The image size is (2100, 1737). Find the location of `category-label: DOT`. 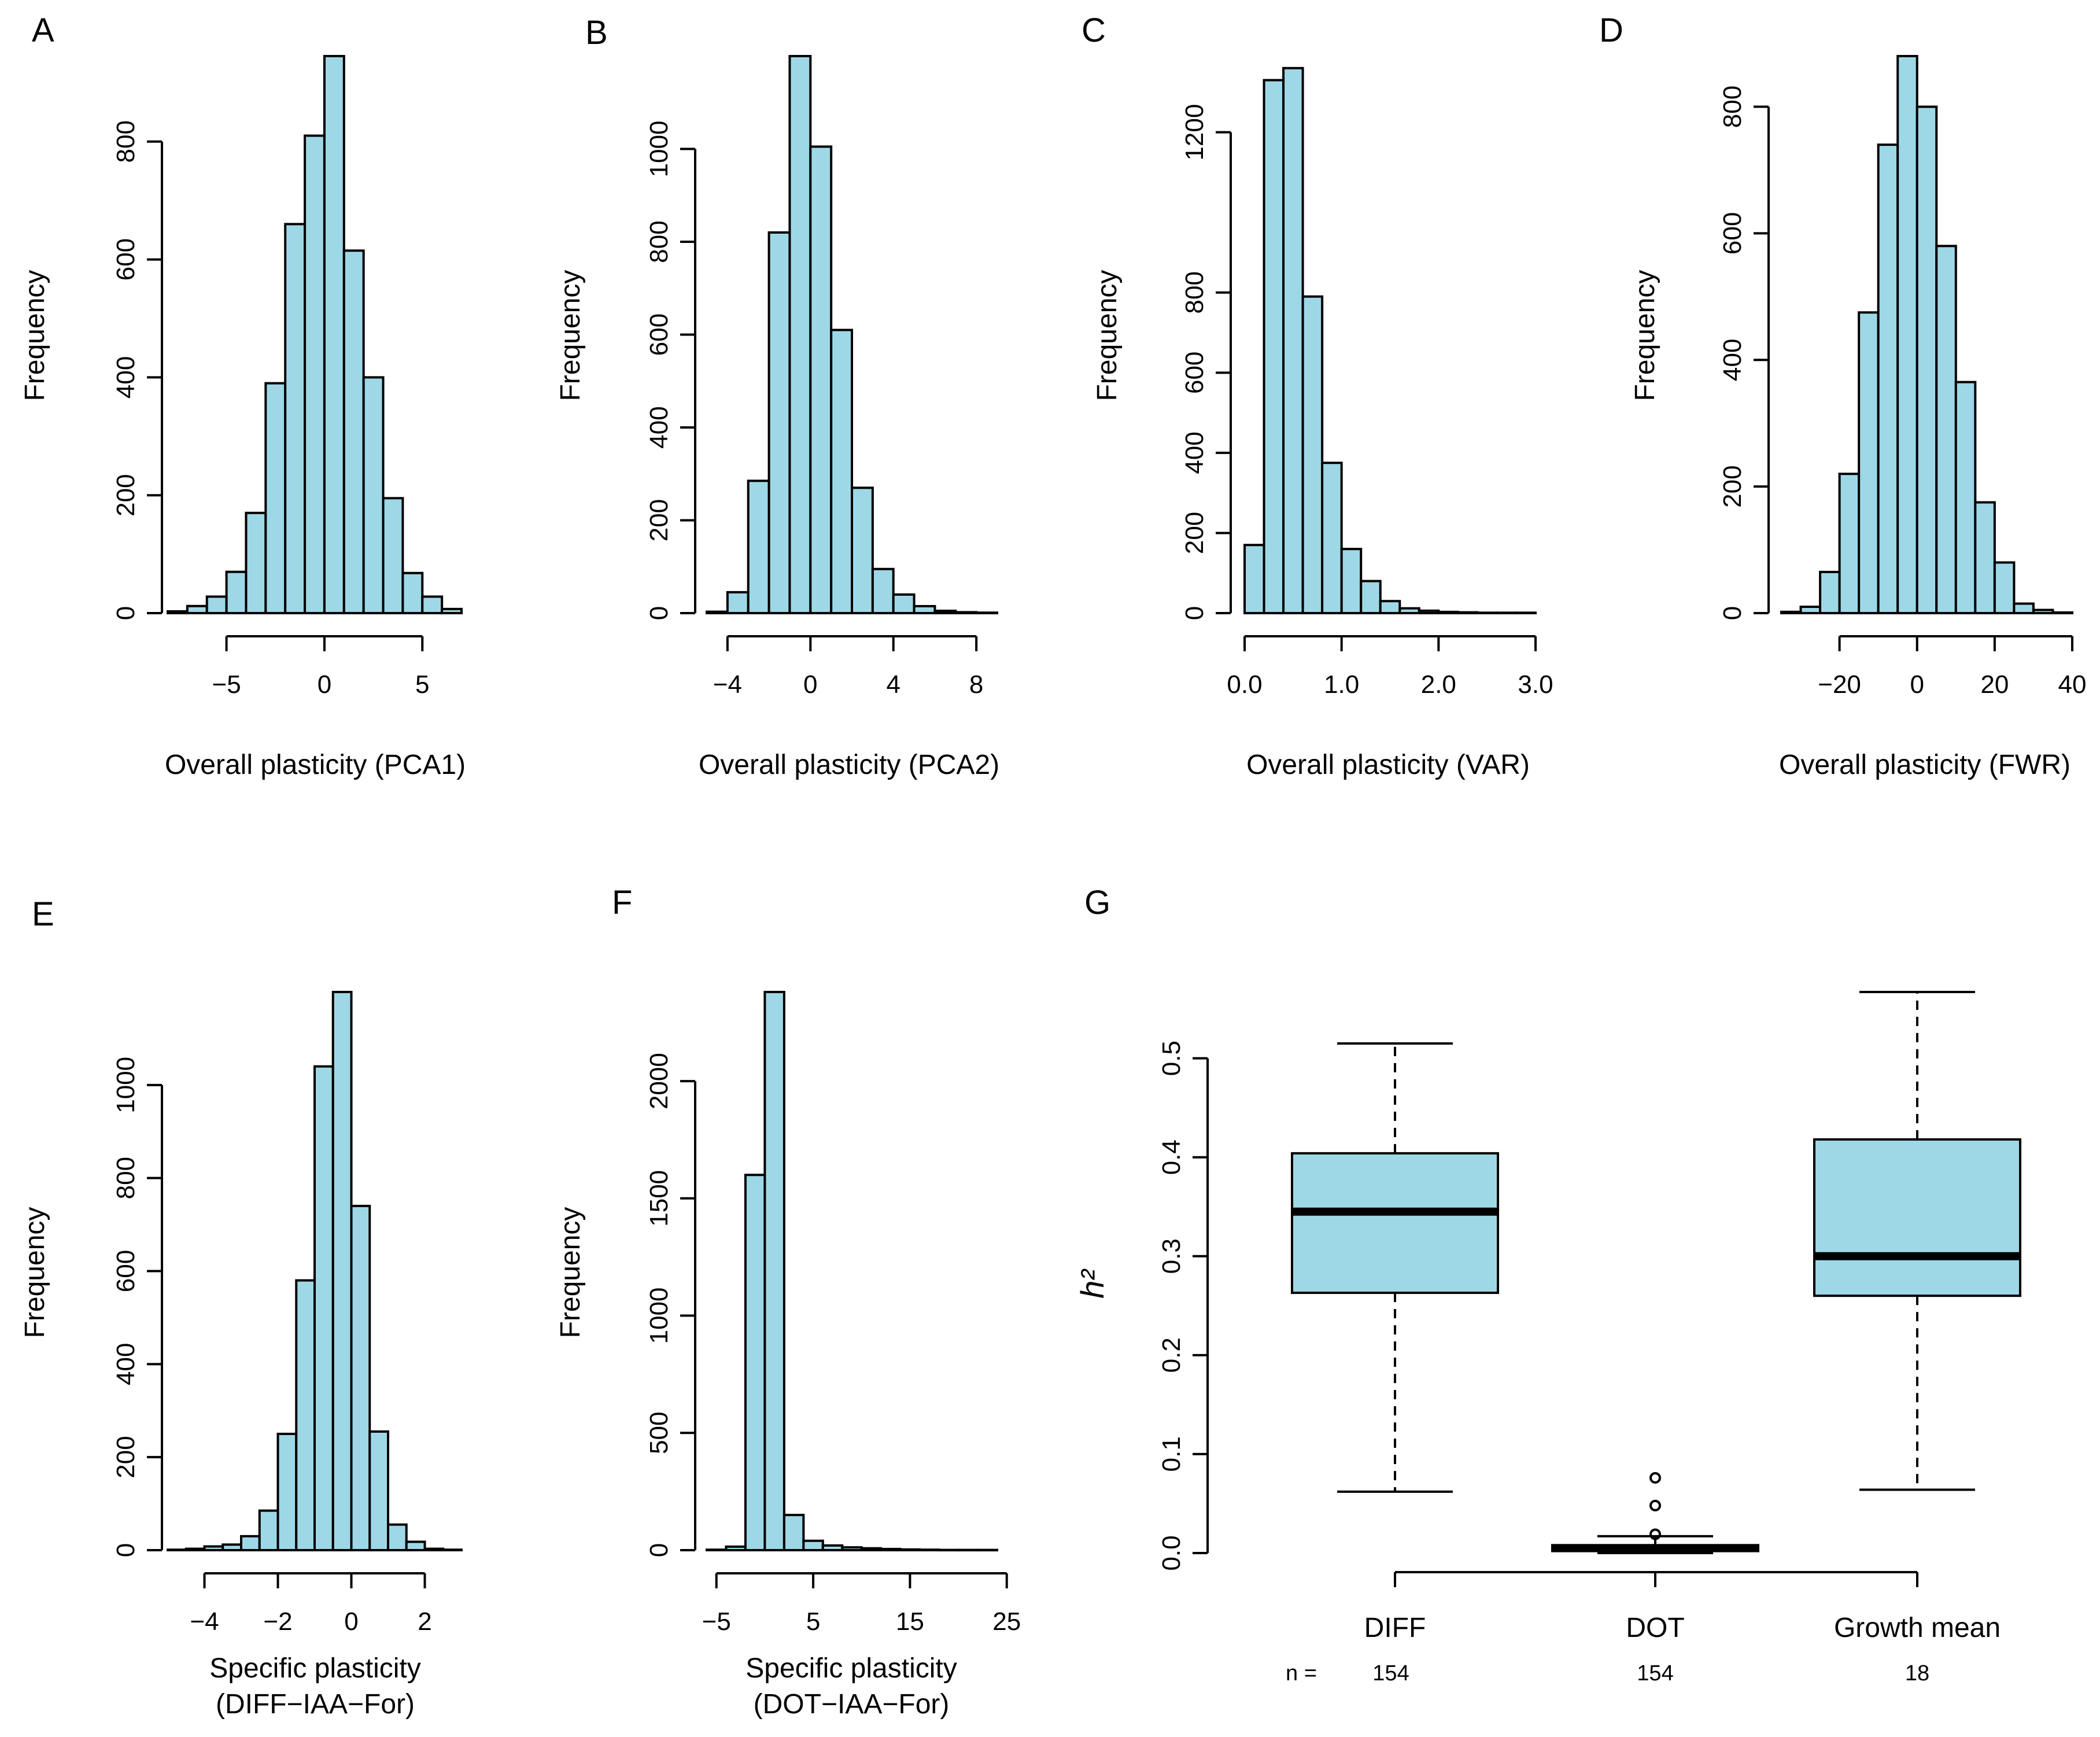

category-label: DOT is located at coordinates (1655, 1628).